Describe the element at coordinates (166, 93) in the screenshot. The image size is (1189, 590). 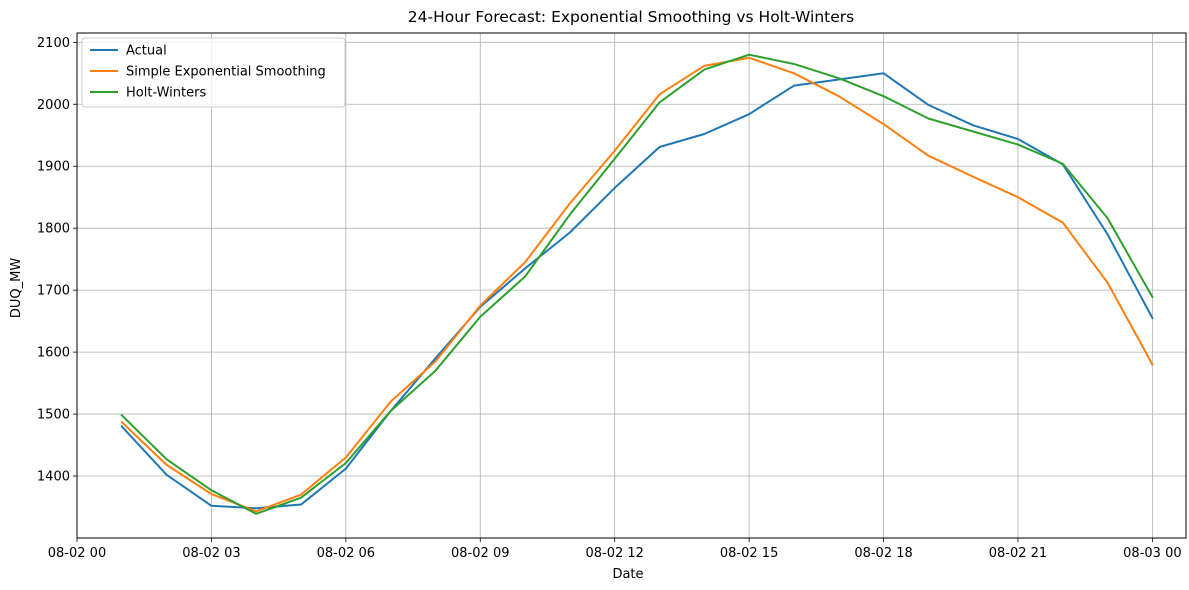
I see `legend-label-holt-winters: Holt-Winters` at that location.